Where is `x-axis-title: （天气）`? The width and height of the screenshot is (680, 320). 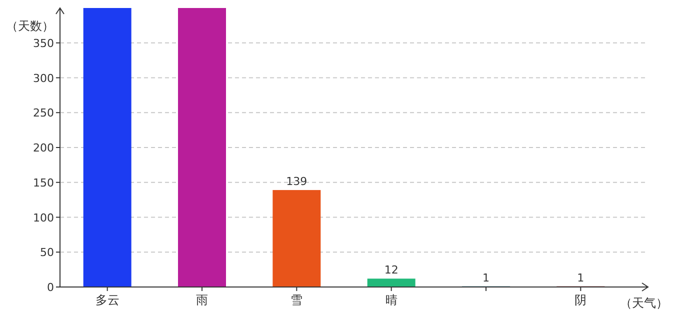
x-axis-title: （天气） is located at coordinates (644, 303).